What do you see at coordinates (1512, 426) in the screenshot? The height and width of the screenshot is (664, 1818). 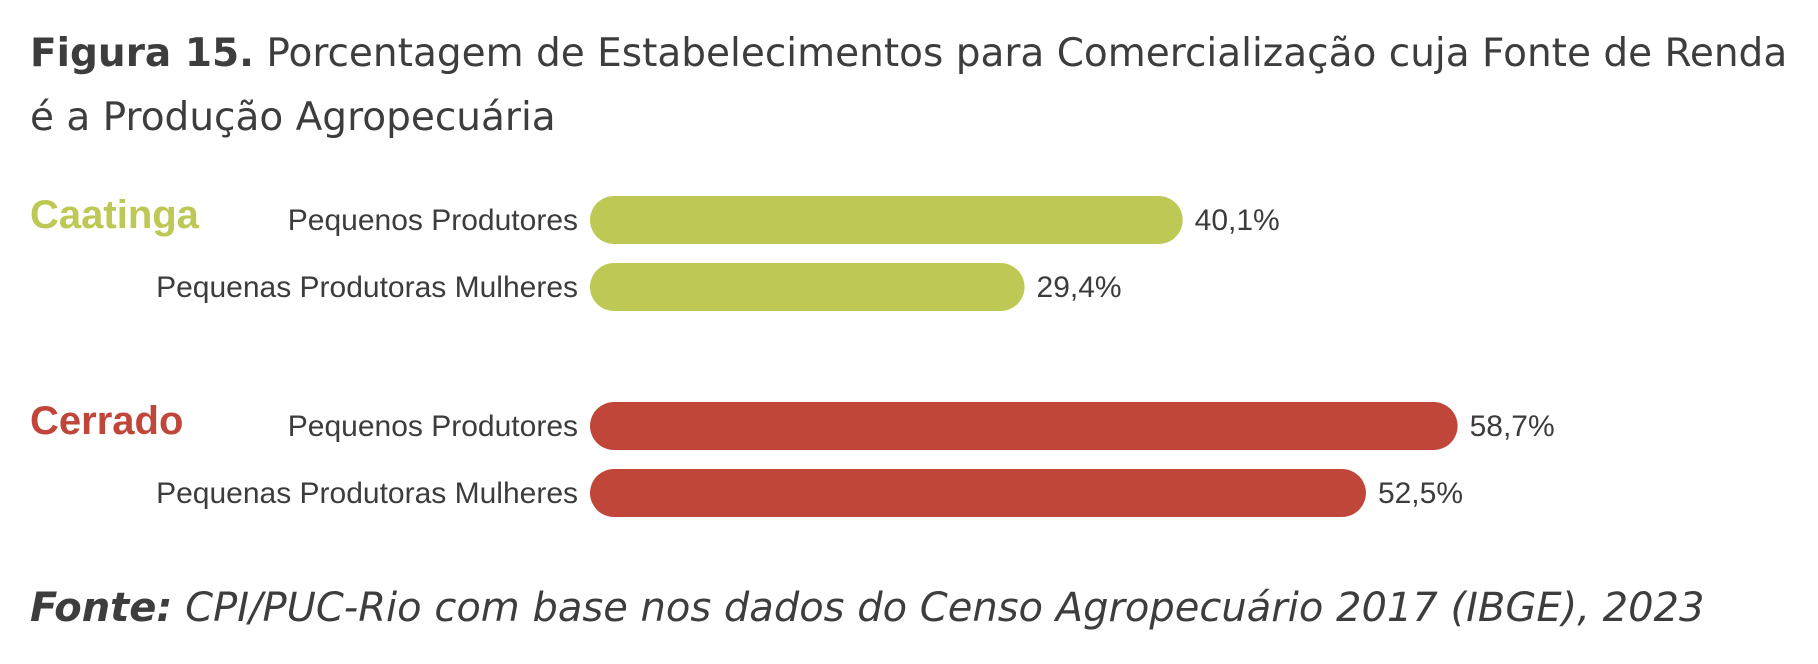 I see `data-label: 58,7%` at bounding box center [1512, 426].